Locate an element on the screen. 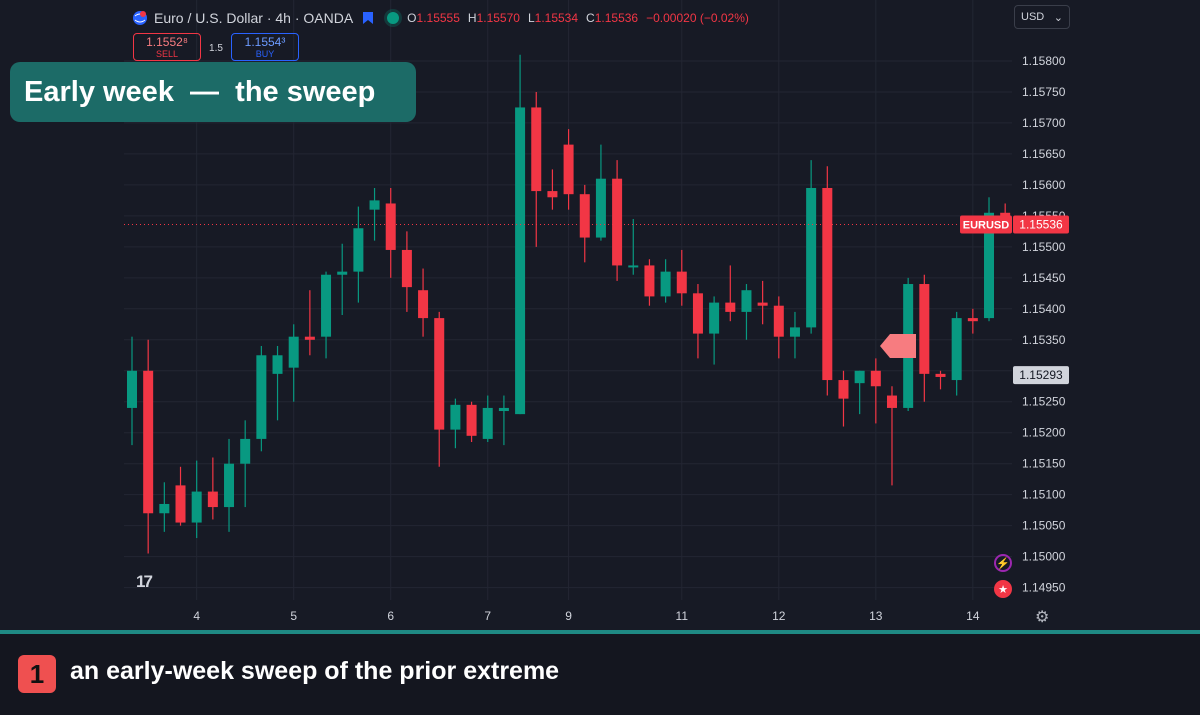 The width and height of the screenshot is (1200, 715). sweep-arrow-icon is located at coordinates (898, 346).